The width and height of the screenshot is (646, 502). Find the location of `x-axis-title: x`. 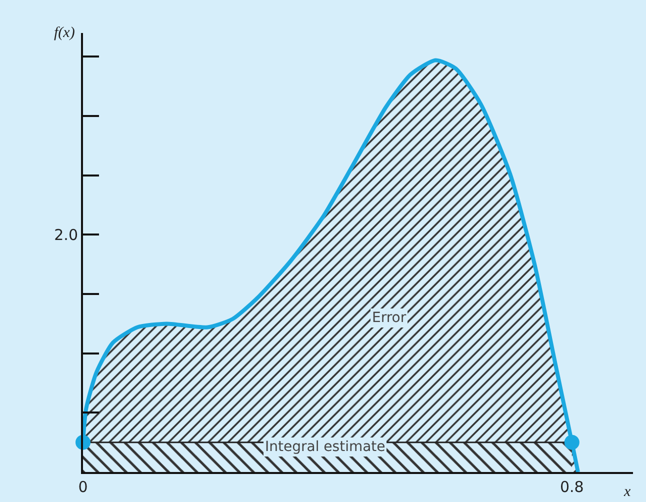

x-axis-title: x is located at coordinates (627, 492).